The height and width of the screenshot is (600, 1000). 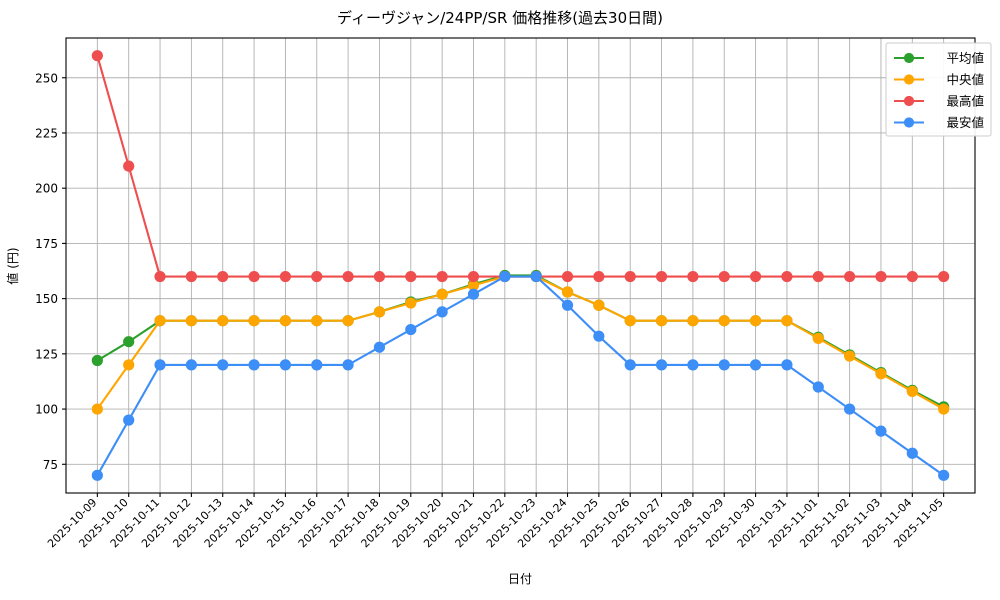 I want to click on y-tick-label: 200, so click(x=46, y=189).